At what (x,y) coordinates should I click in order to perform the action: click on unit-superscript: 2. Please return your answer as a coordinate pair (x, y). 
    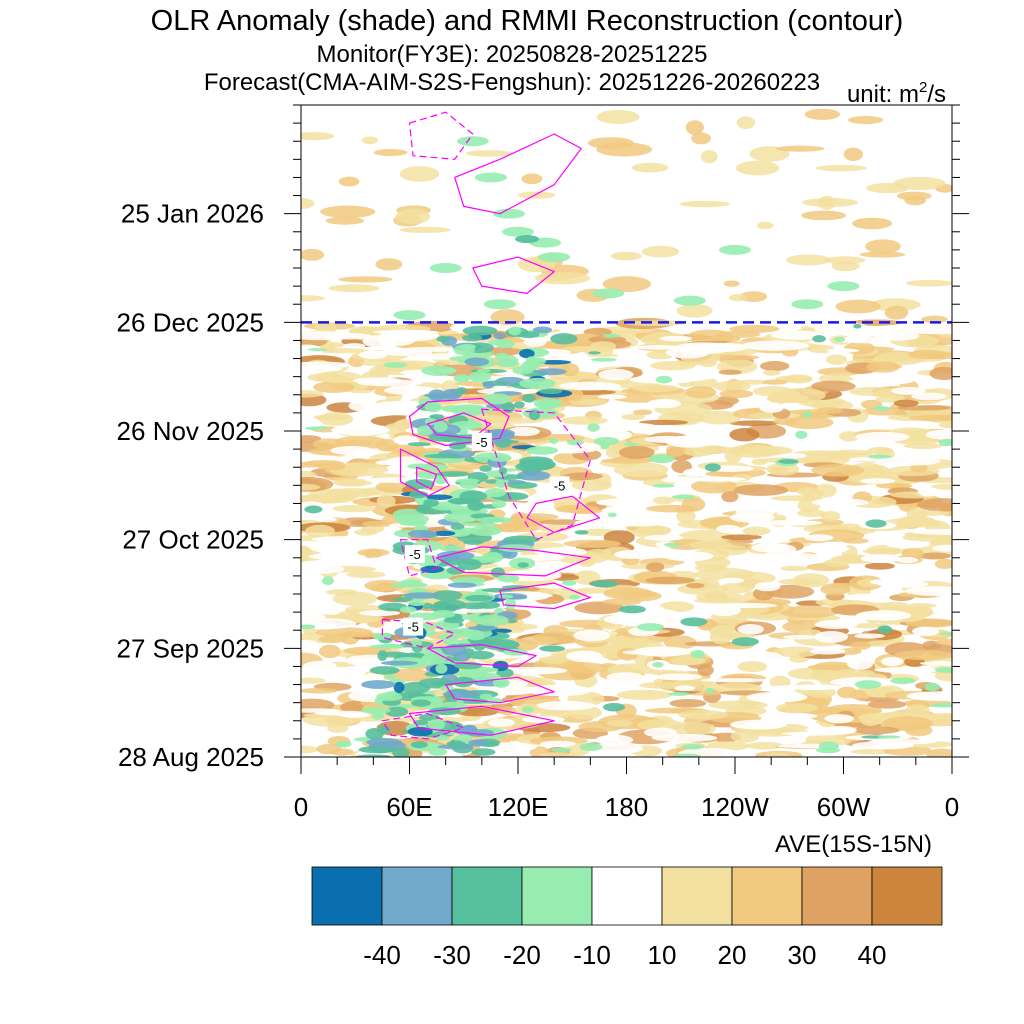
    Looking at the image, I should click on (923, 87).